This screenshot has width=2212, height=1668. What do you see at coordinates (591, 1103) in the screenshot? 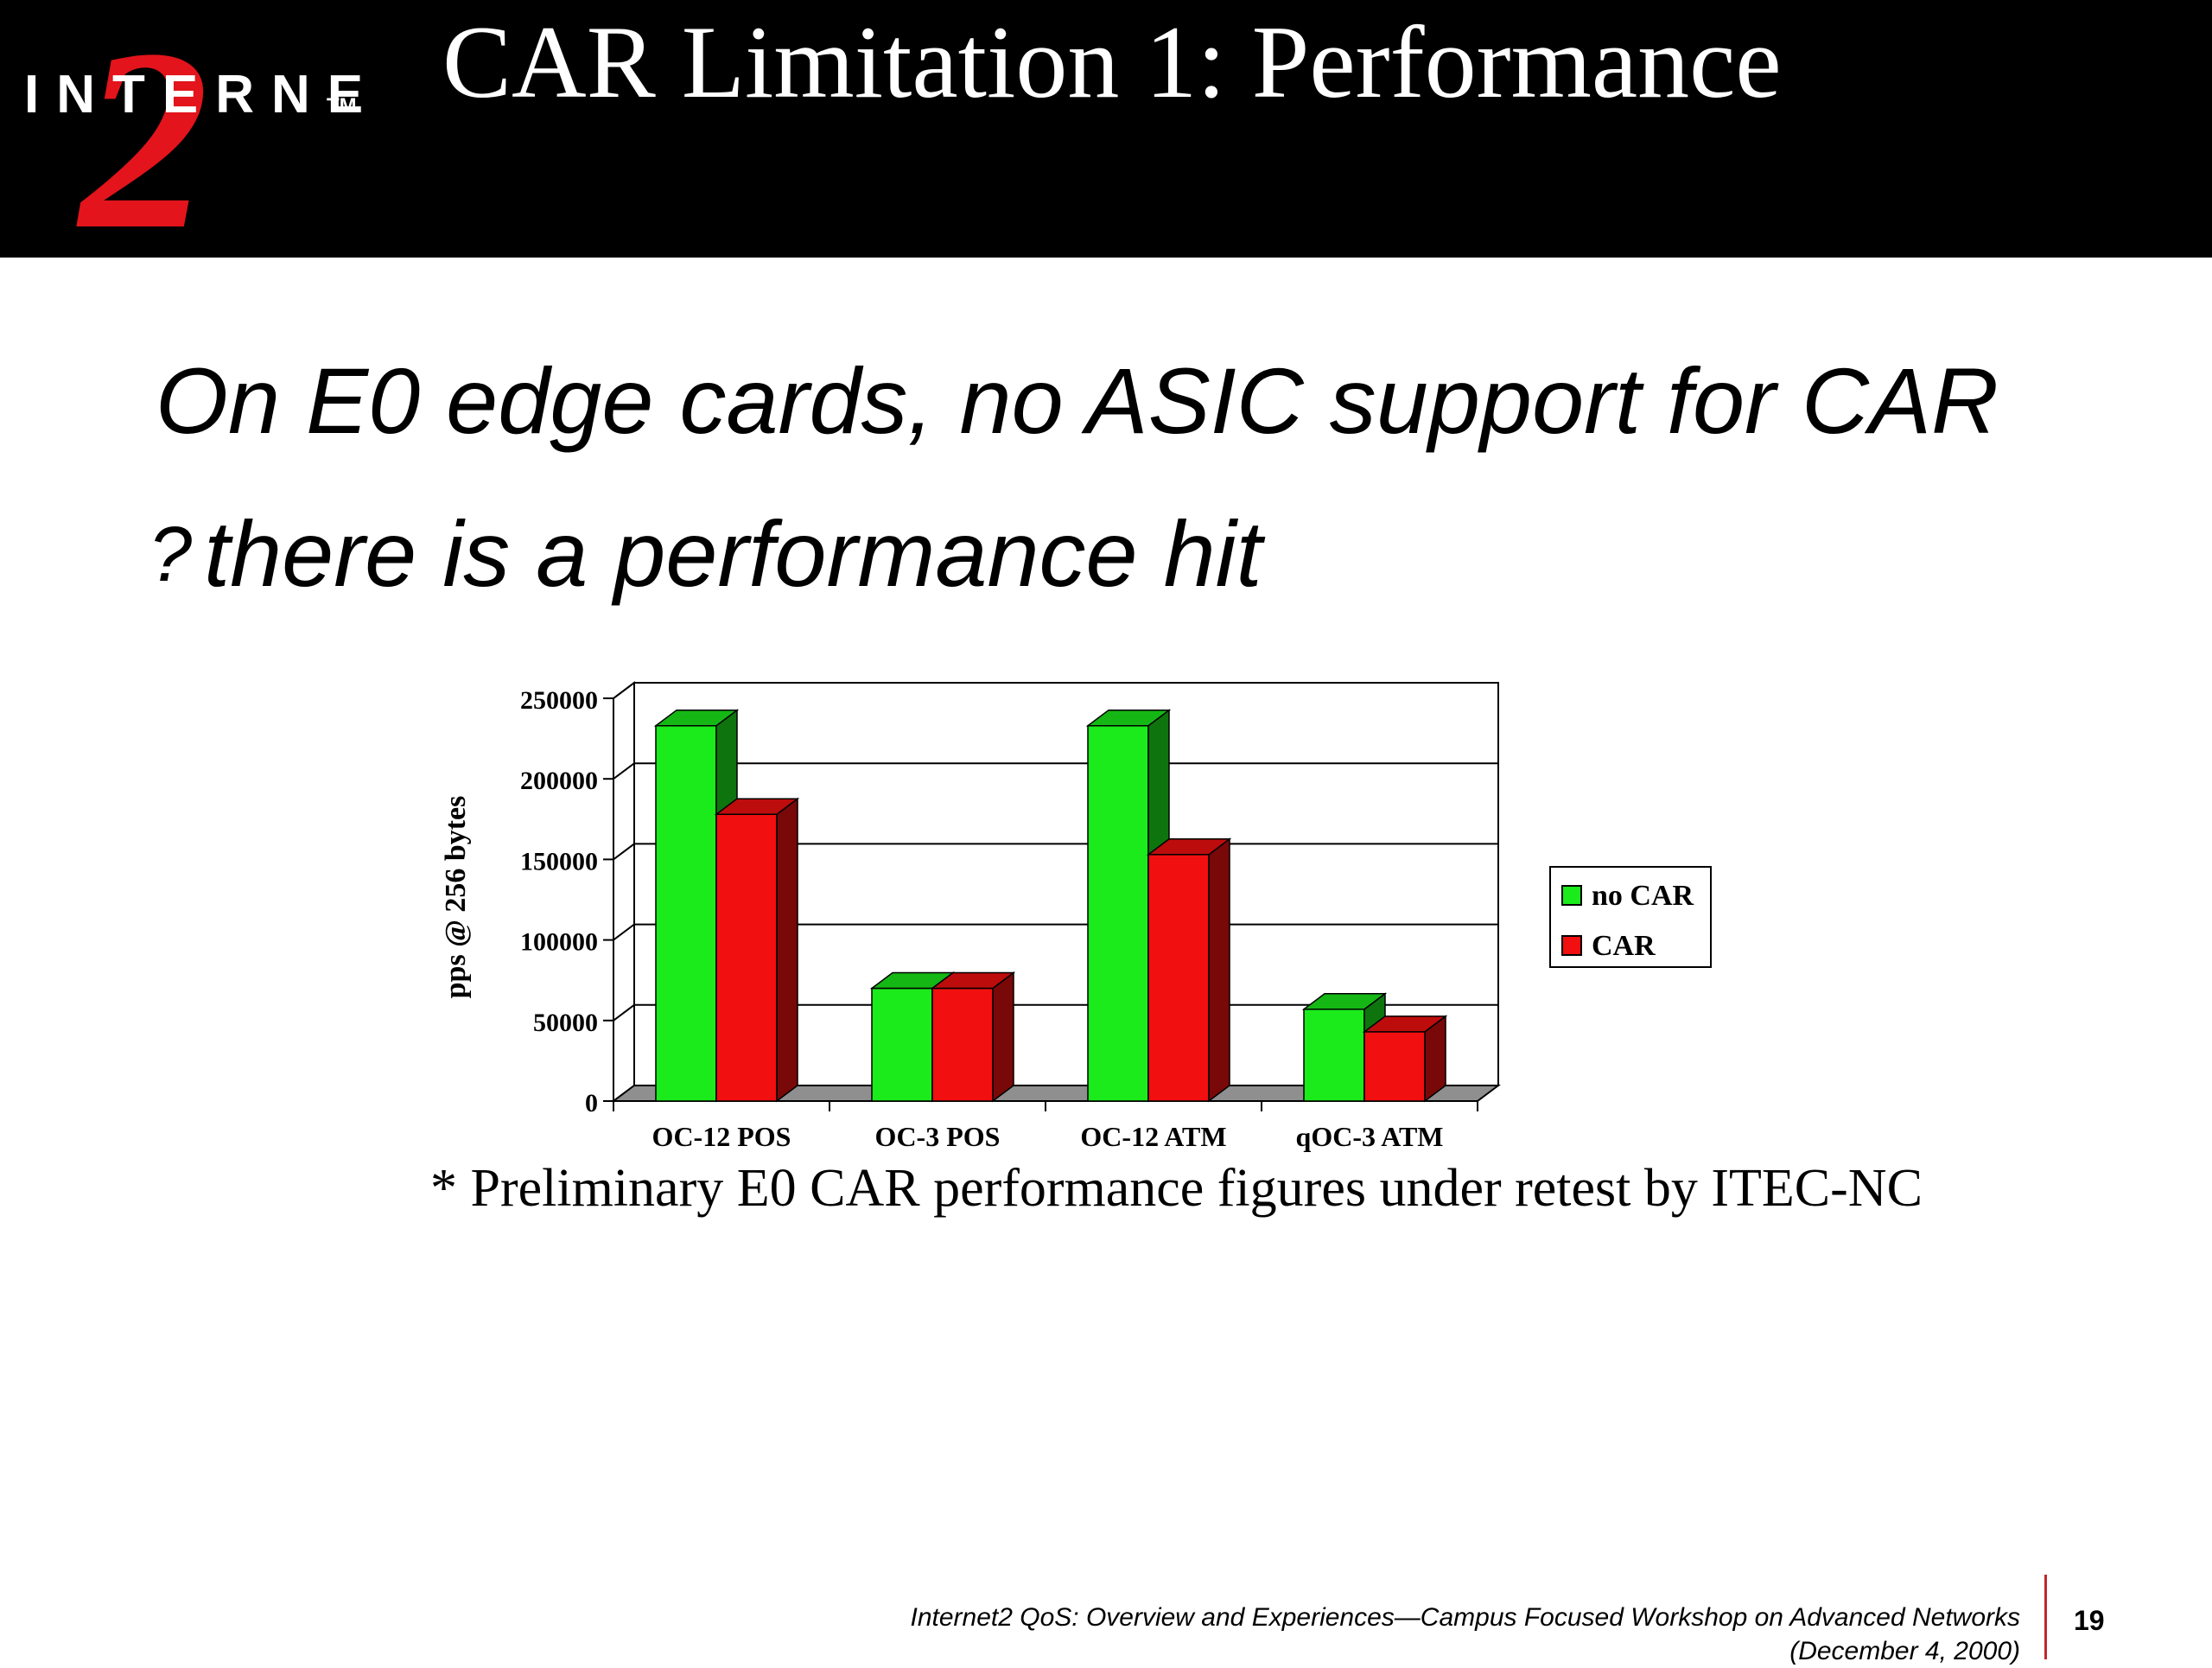
I see `chart-y-tick-label: 0` at bounding box center [591, 1103].